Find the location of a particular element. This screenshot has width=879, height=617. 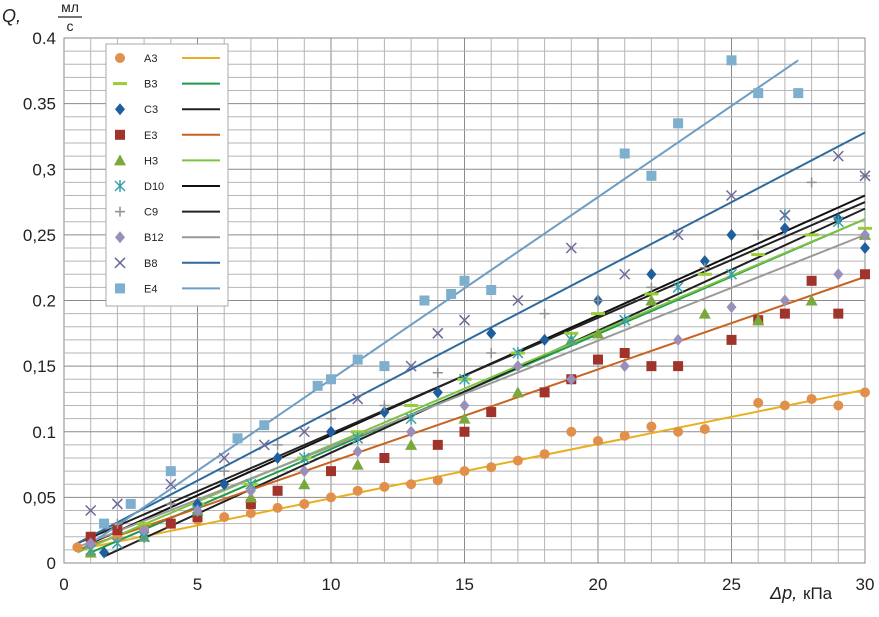

x-axis-symbol: Δp, is located at coordinates (783, 593).